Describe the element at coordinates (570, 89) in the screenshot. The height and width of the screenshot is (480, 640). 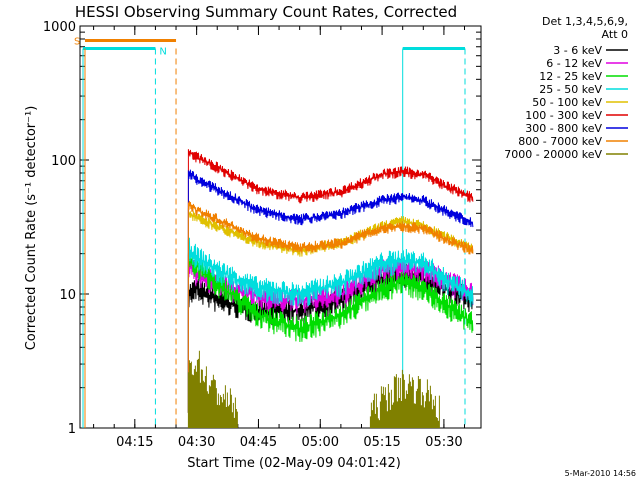
I see `legend-label: 25 - 50 keV` at that location.